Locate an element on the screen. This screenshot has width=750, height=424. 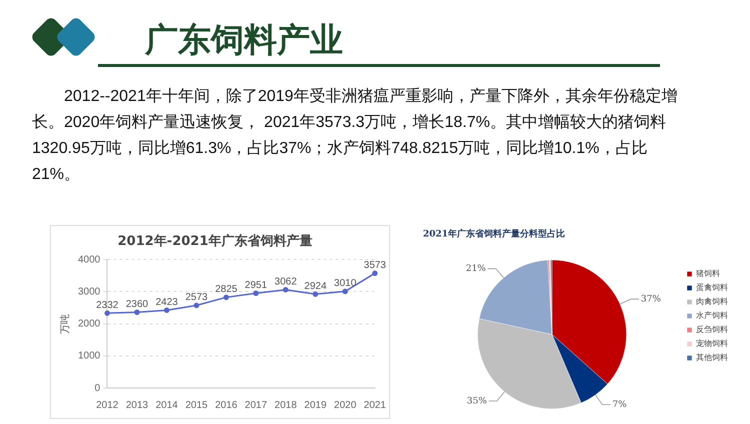
x-tick-label: 2019 is located at coordinates (315, 405).